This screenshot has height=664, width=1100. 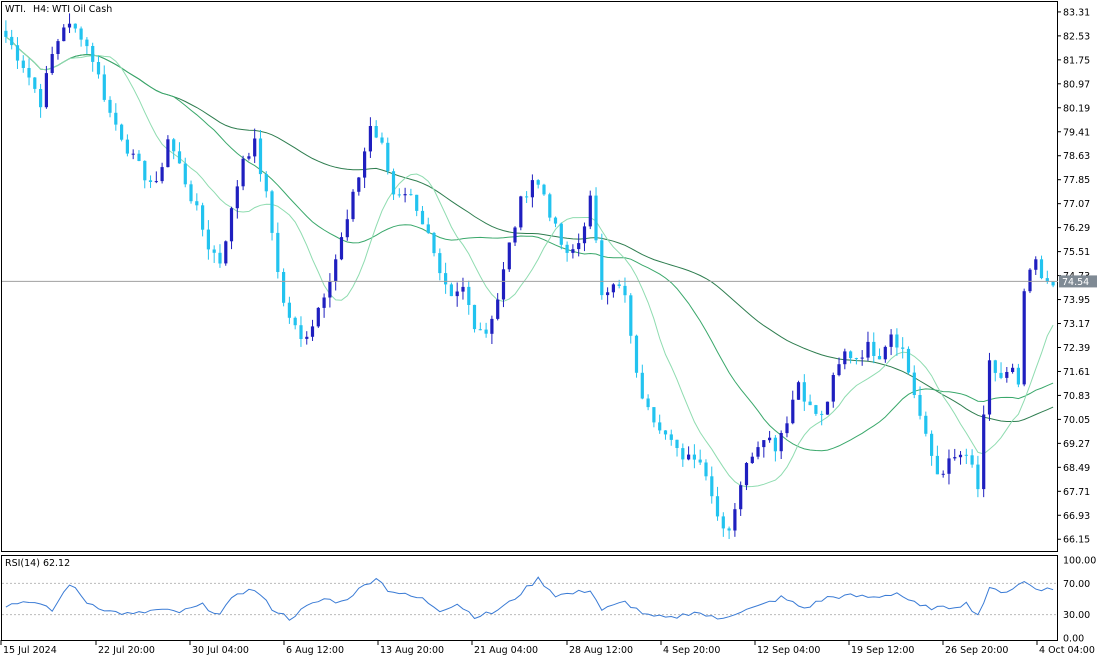 What do you see at coordinates (882, 650) in the screenshot?
I see `x-tick-label: 19 Sep 12:00` at bounding box center [882, 650].